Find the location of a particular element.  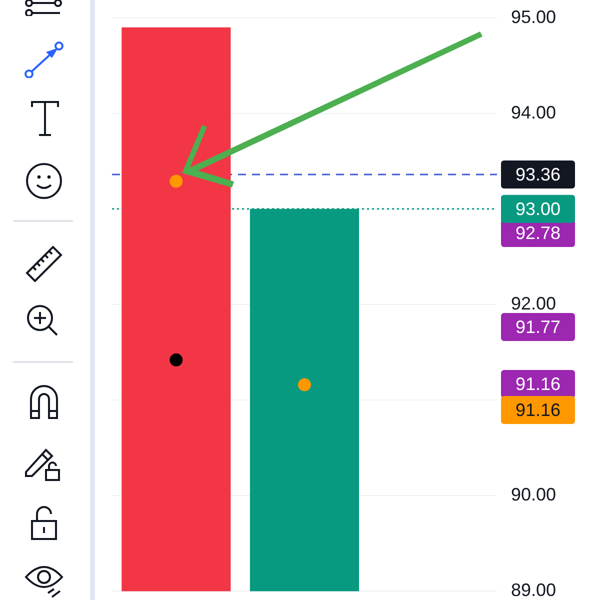

y-tick-label: 95.00 is located at coordinates (533, 16).